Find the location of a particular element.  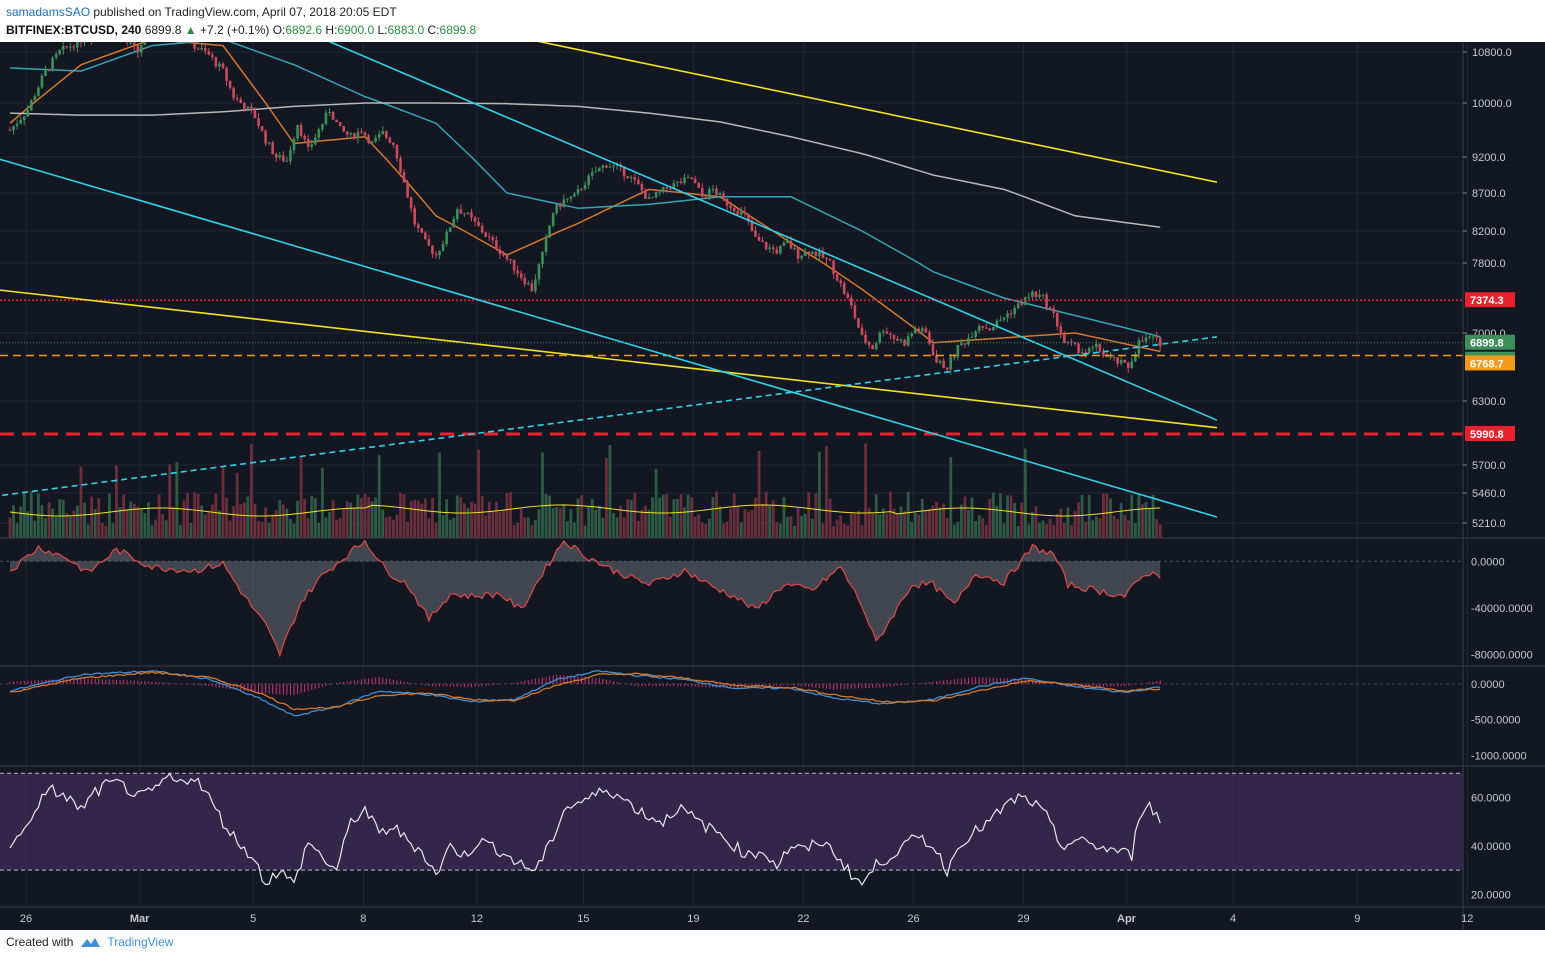

moving-average-line is located at coordinates (585, 165).